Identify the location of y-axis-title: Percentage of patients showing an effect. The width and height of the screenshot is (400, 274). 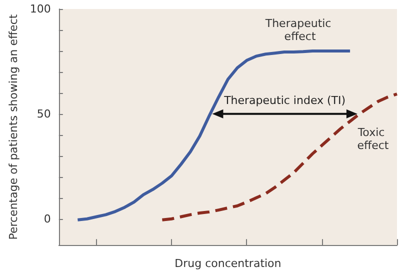
(13, 127).